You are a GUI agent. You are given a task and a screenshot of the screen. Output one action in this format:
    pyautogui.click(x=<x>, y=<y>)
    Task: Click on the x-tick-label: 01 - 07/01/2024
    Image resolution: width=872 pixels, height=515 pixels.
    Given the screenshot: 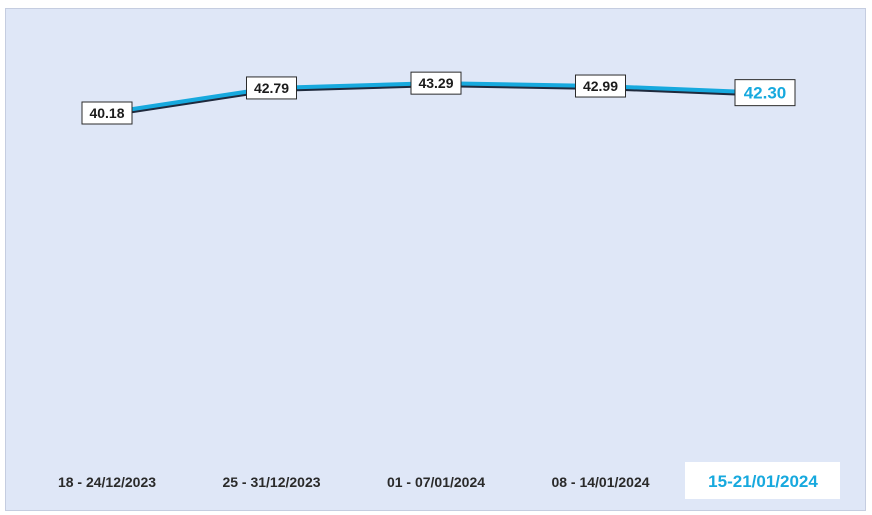 What is the action you would take?
    pyautogui.click(x=436, y=482)
    